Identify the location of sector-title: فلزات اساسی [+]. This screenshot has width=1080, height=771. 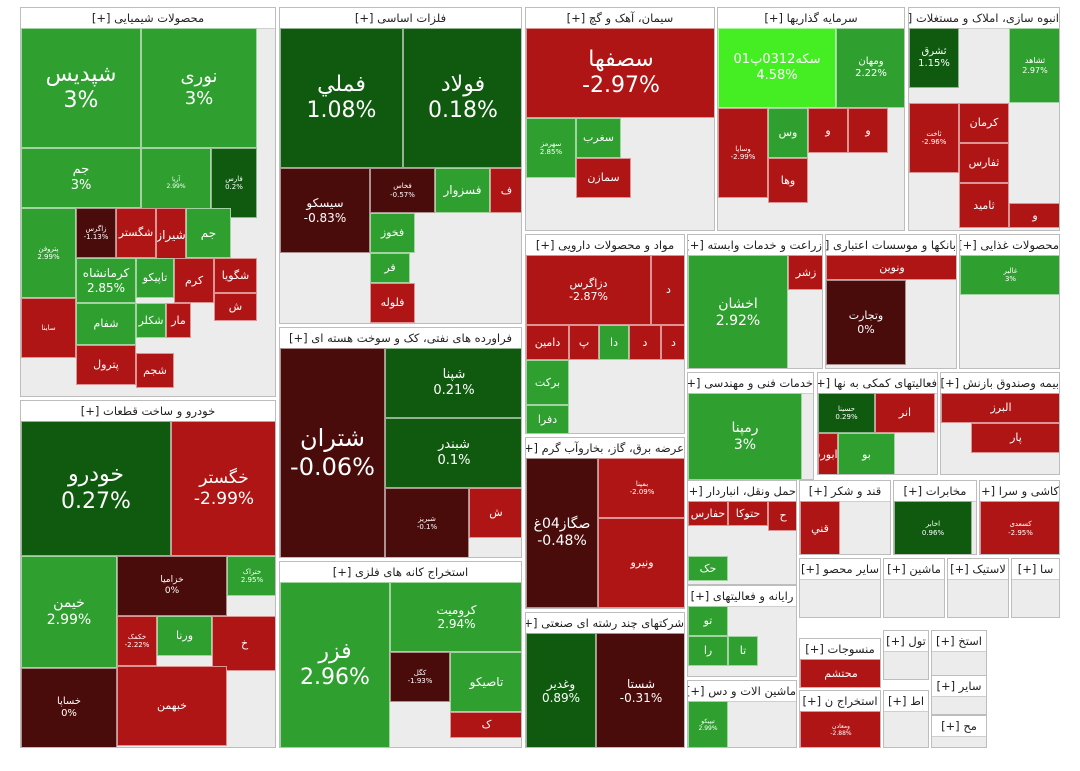
(400, 18).